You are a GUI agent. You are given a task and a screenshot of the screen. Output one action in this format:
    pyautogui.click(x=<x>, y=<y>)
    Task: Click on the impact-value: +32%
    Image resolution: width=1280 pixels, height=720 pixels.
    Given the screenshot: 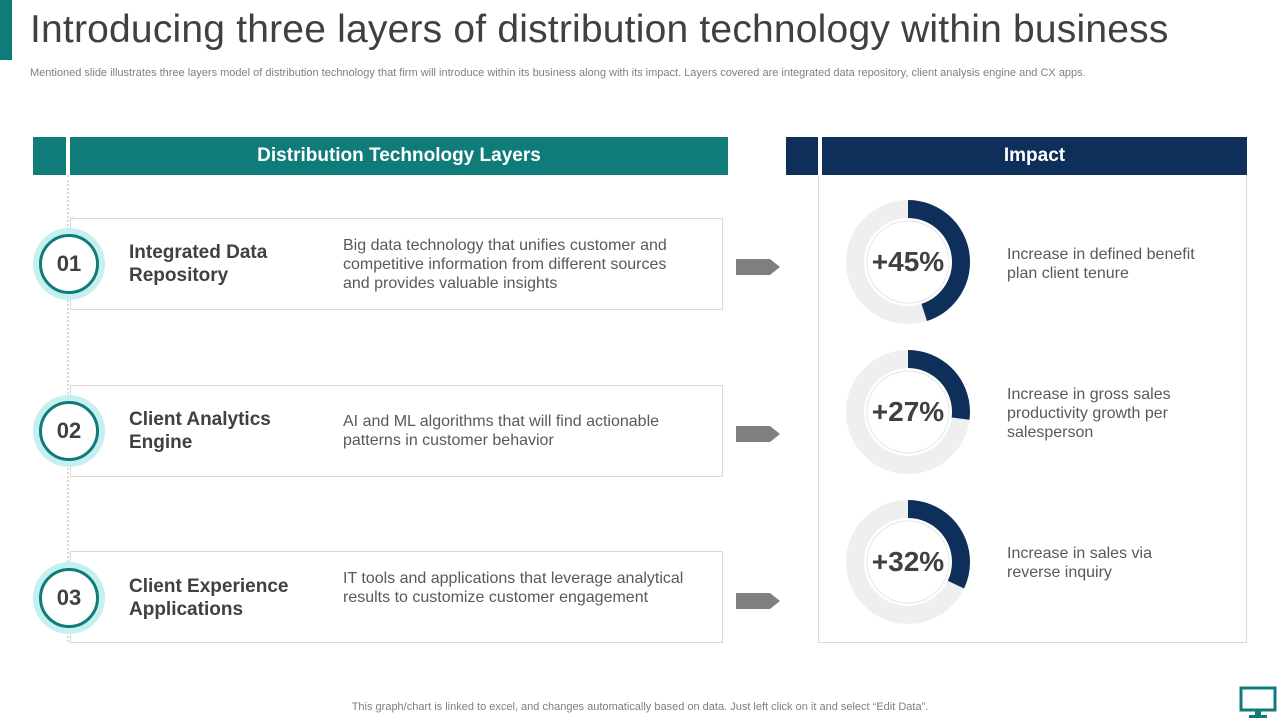 What is the action you would take?
    pyautogui.click(x=908, y=561)
    